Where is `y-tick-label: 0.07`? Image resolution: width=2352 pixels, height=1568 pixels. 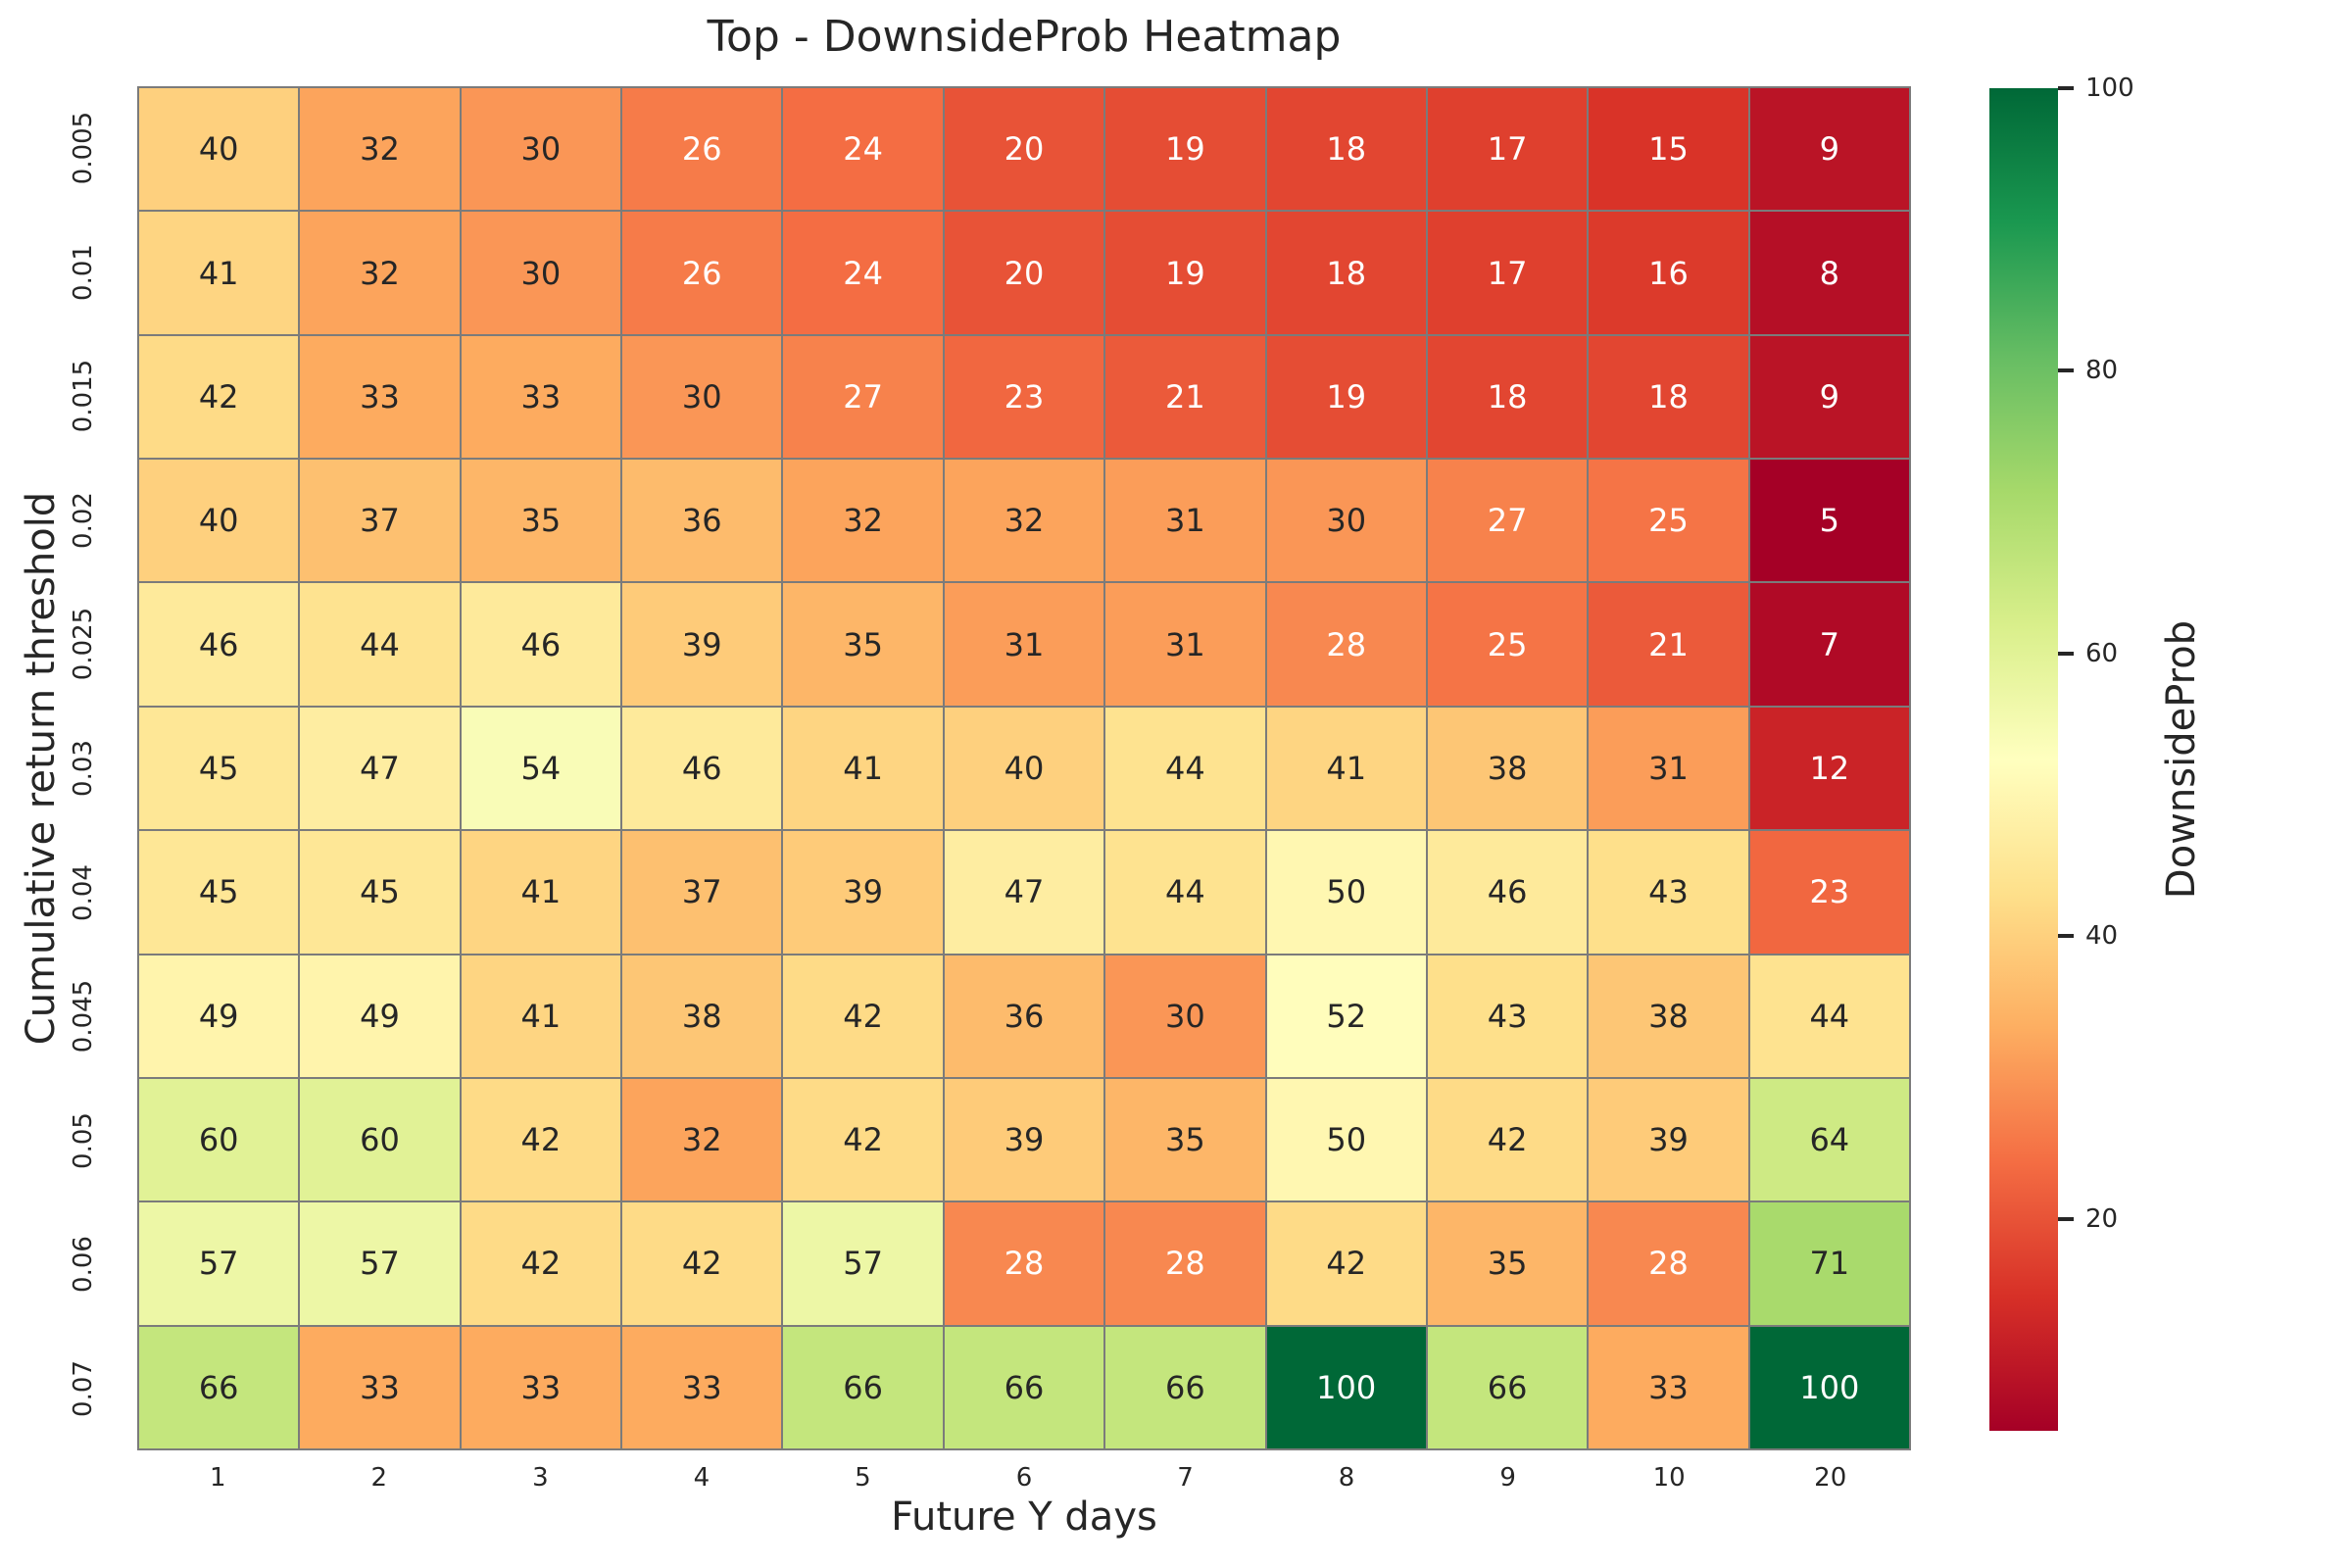
y-tick-label: 0.07 is located at coordinates (83, 1388).